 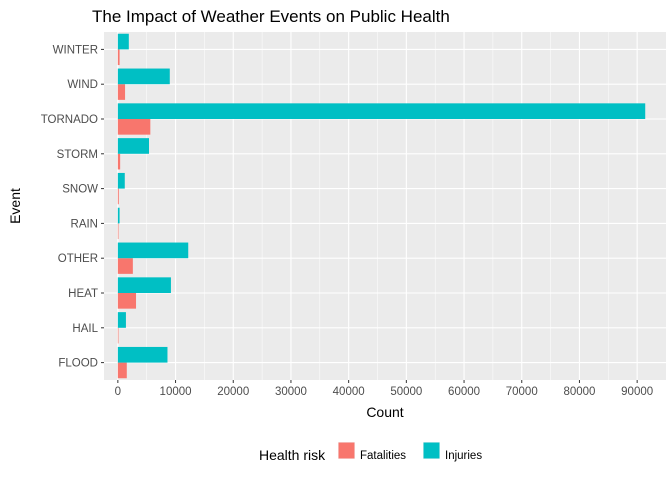 I want to click on y-tick-label: WIND, so click(x=82, y=85).